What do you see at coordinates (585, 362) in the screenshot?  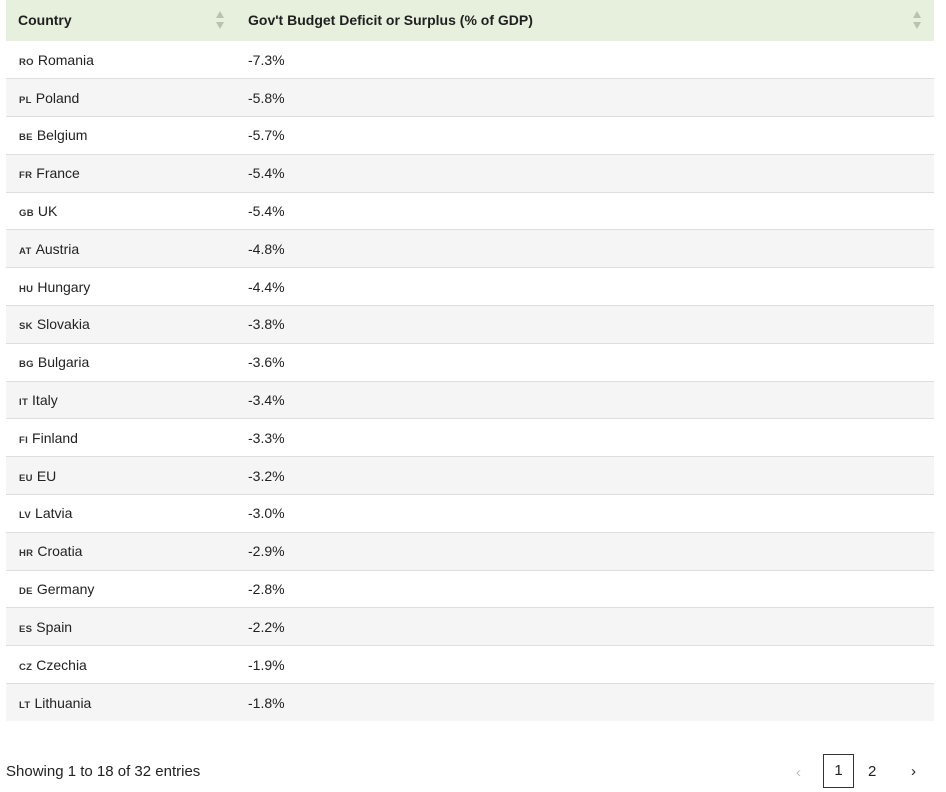 I see `budget-value-cell: -3.6%` at bounding box center [585, 362].